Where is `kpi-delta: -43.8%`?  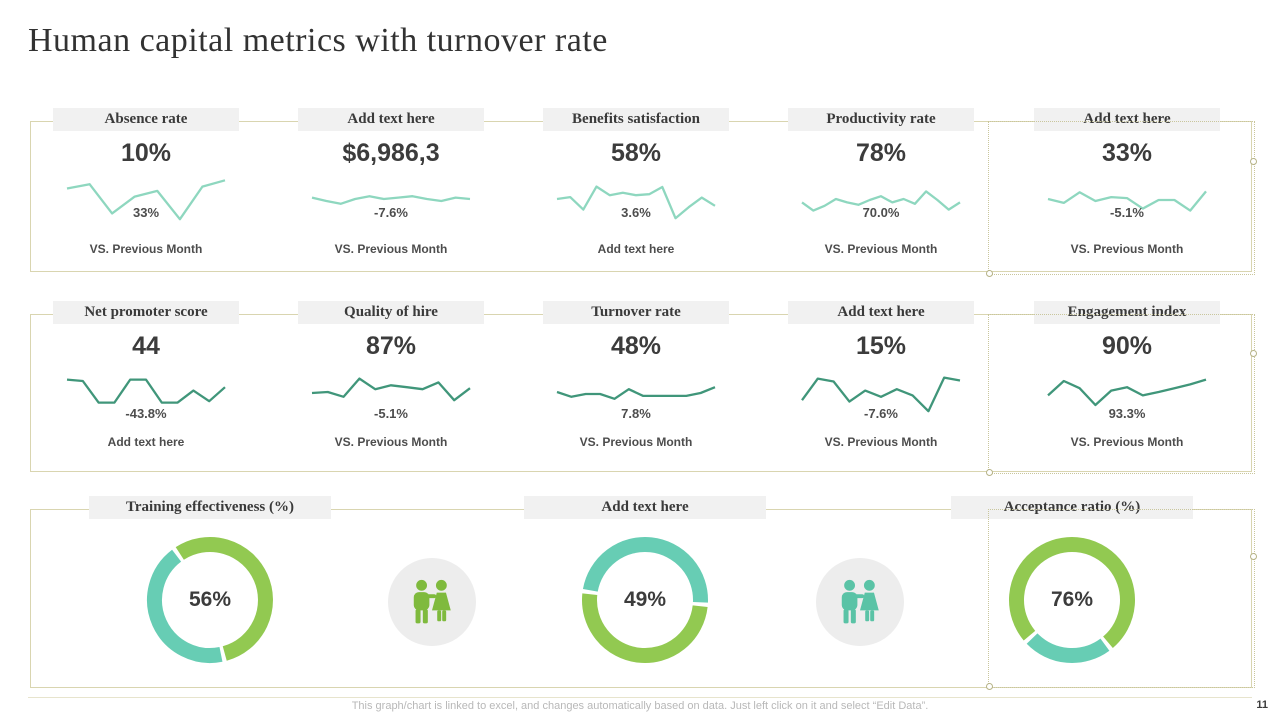
kpi-delta: -43.8% is located at coordinates (146, 413).